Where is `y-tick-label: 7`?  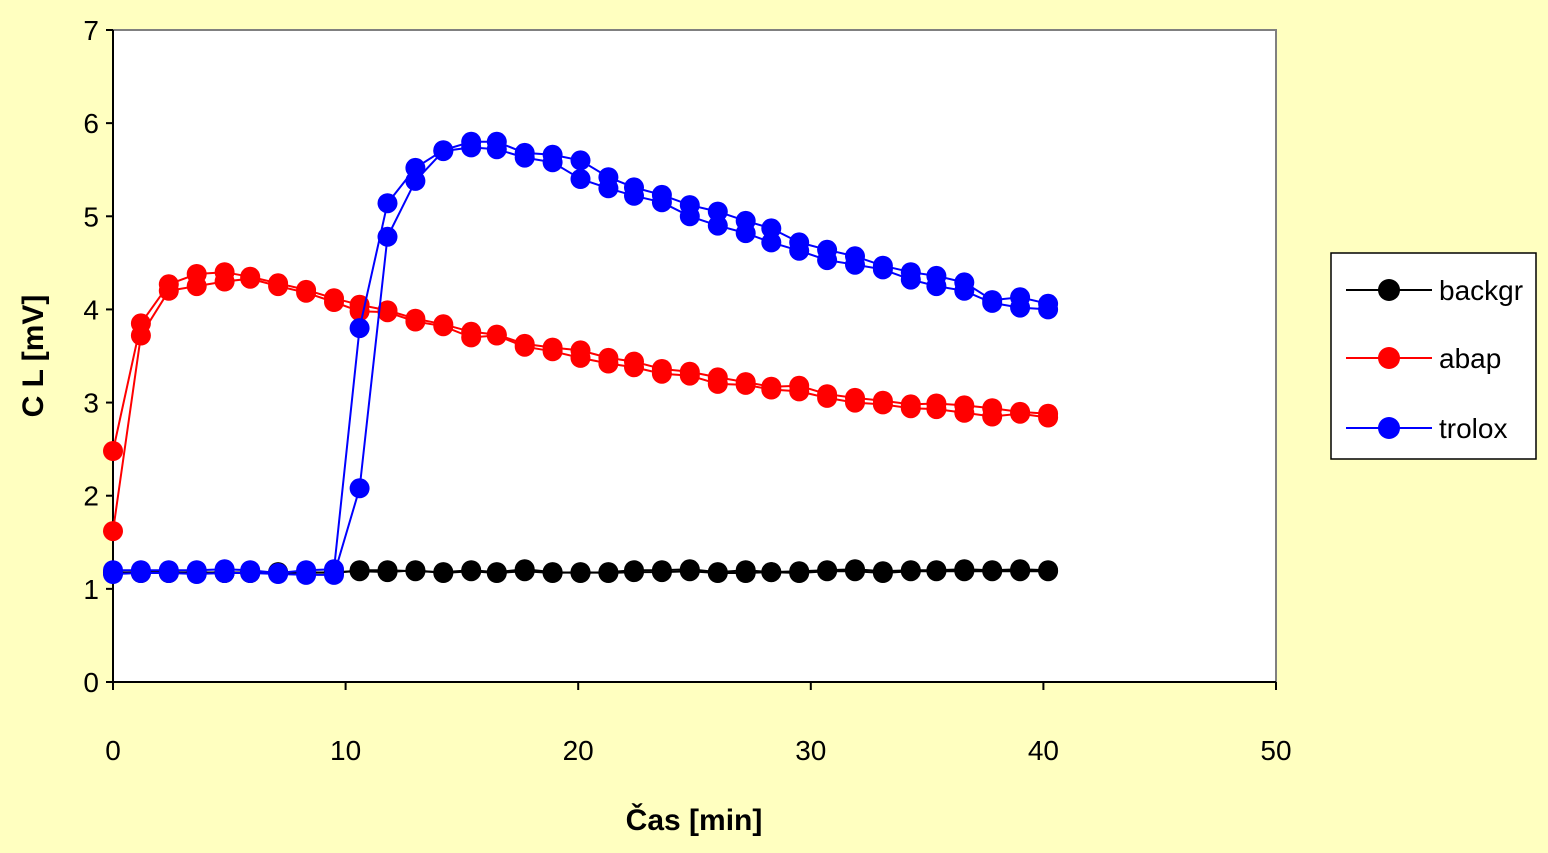
y-tick-label: 7 is located at coordinates (91, 30).